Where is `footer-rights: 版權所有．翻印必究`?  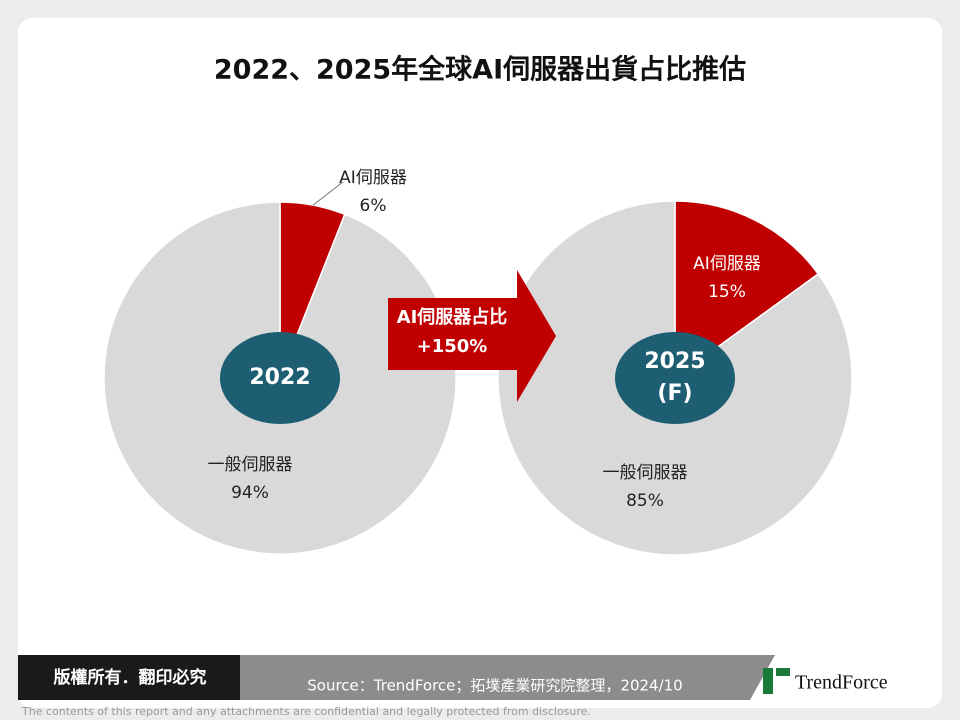 footer-rights: 版權所有．翻印必究 is located at coordinates (130, 677).